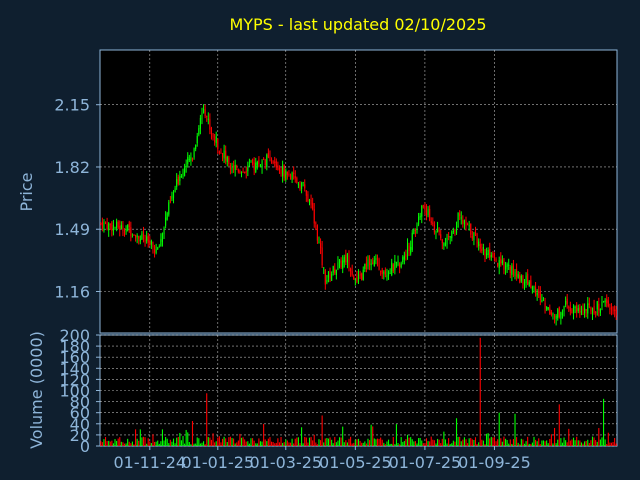 Image resolution: width=640 pixels, height=480 pixels. What do you see at coordinates (26, 191) in the screenshot?
I see `price-axis-label: Price` at bounding box center [26, 191].